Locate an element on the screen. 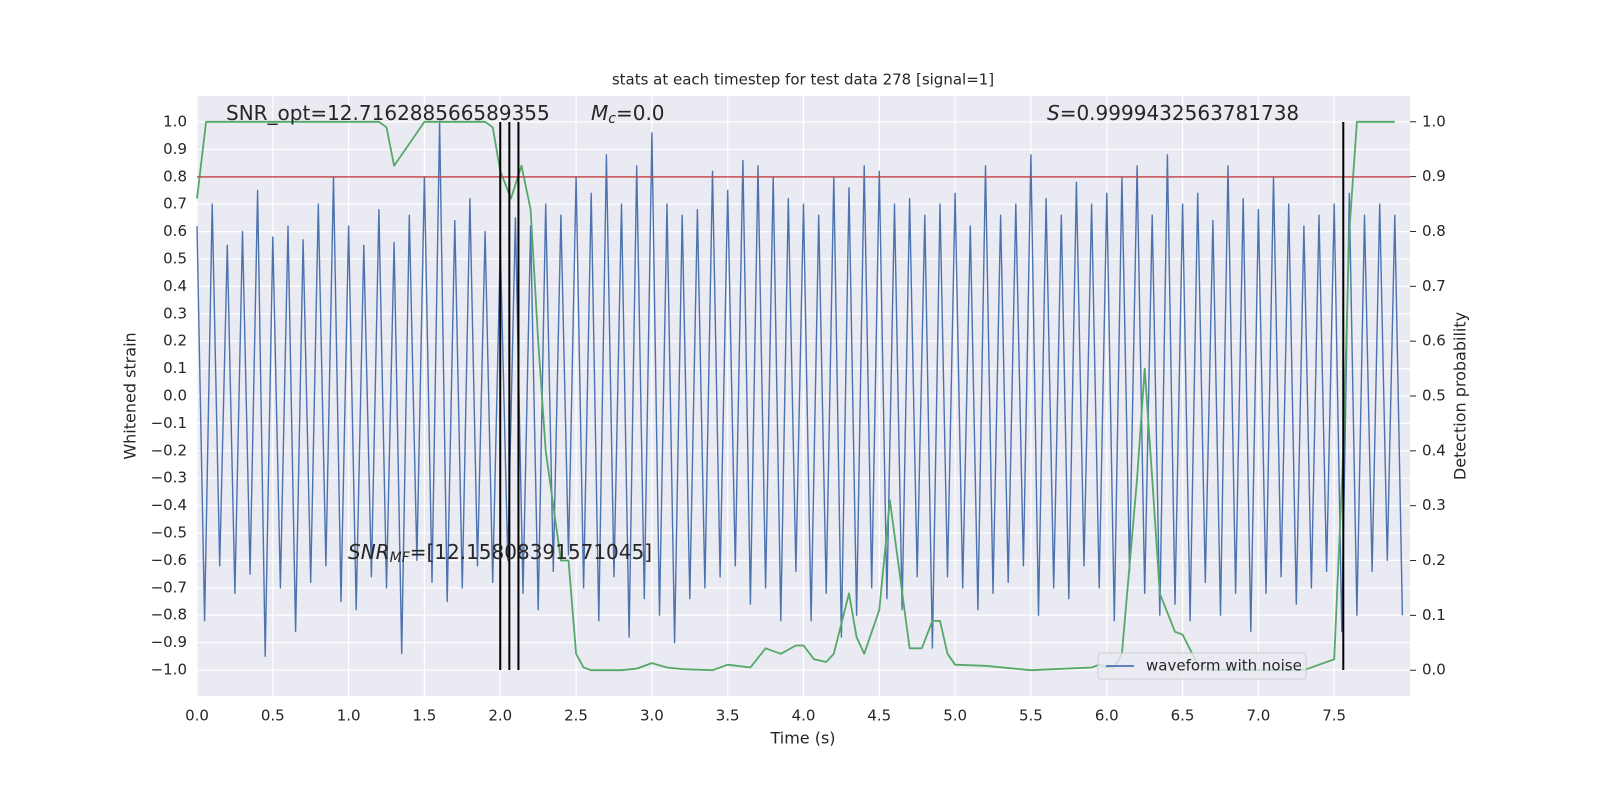 The image size is (1600, 804). x-tick-label: 2.0 is located at coordinates (500, 716).